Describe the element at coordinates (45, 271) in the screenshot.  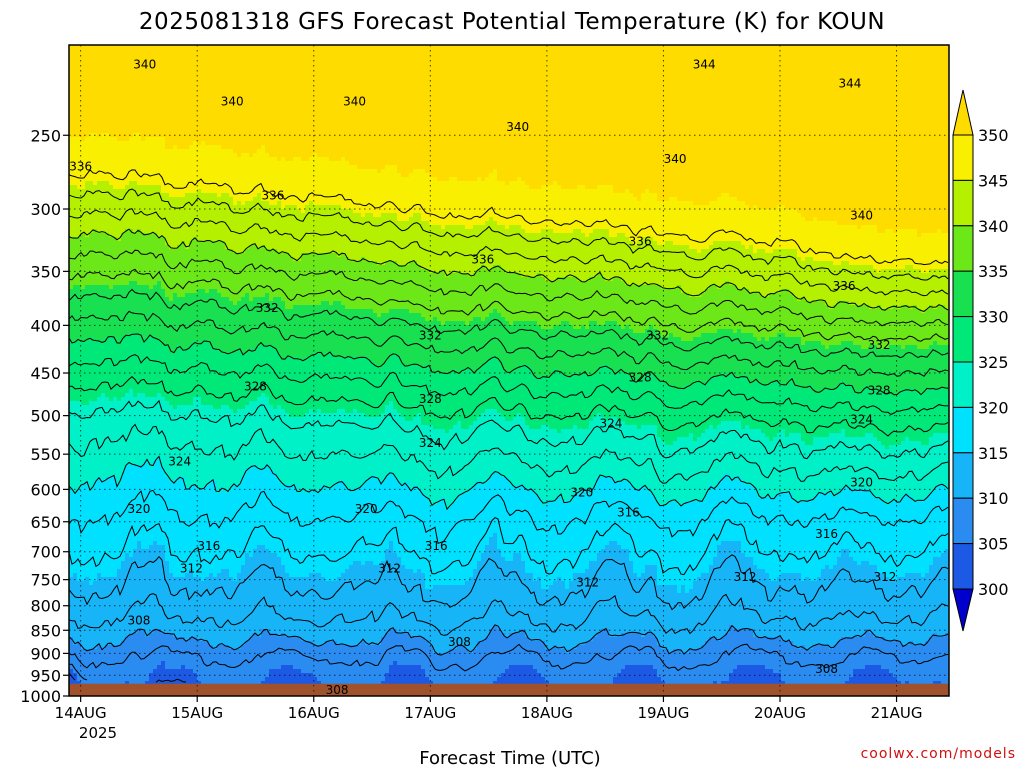
I see `y-tick-label: 350` at that location.